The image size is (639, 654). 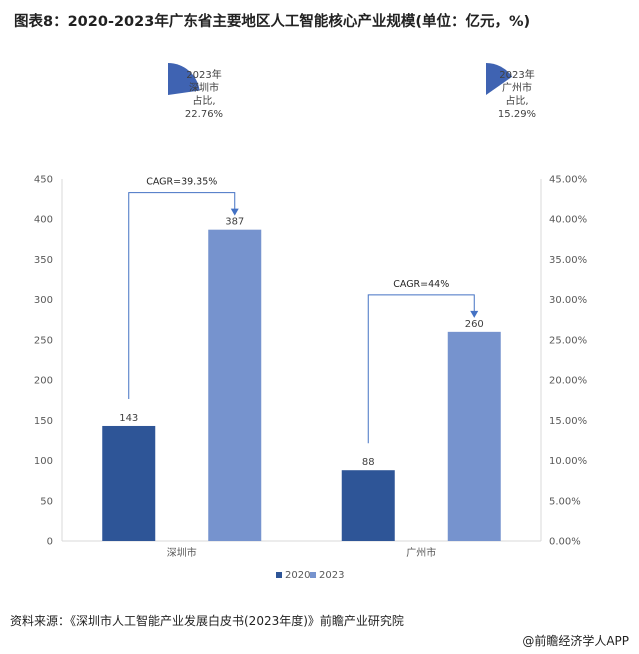 I want to click on pie-label: 深圳市, so click(x=204, y=87).